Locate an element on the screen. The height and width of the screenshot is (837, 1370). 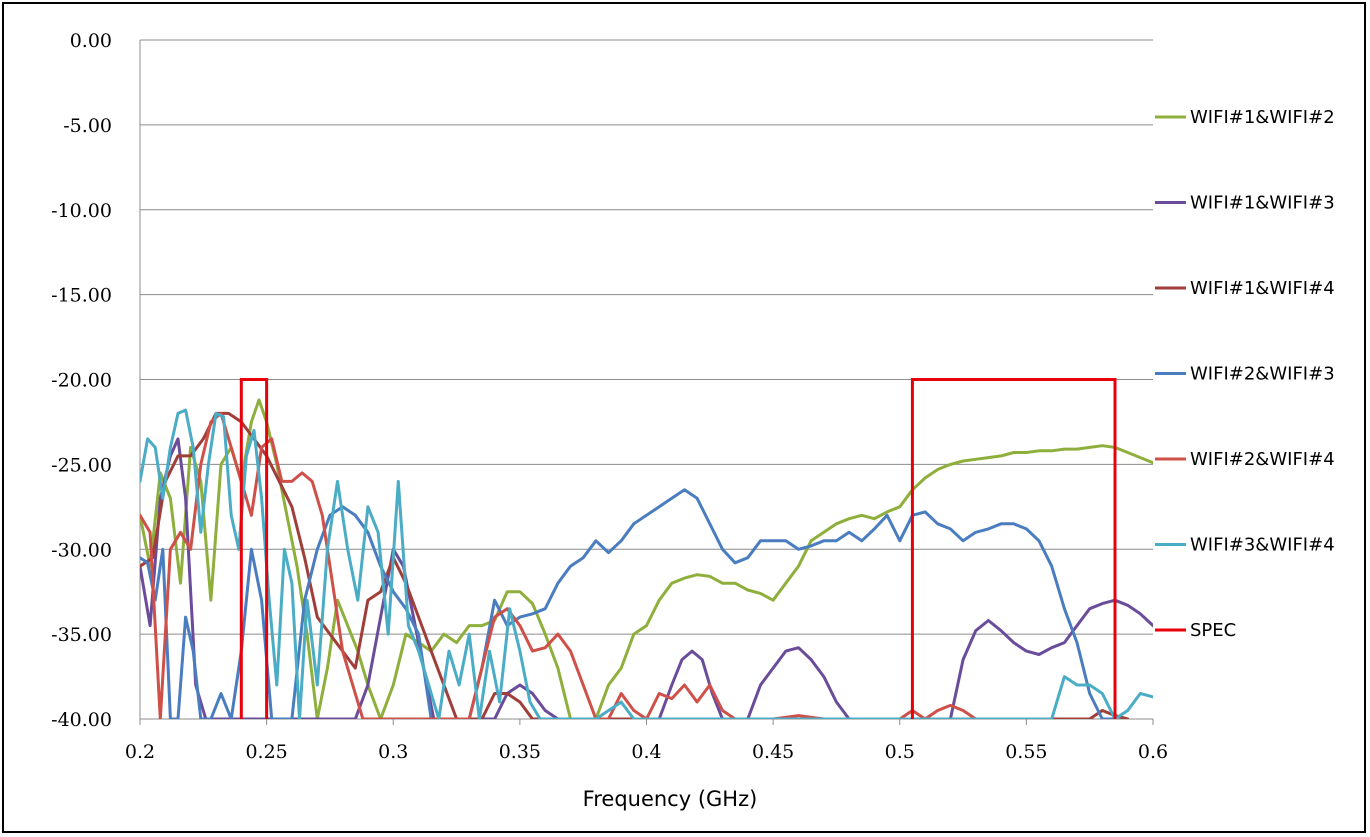
legend-item: SPEC is located at coordinates (1195, 630).